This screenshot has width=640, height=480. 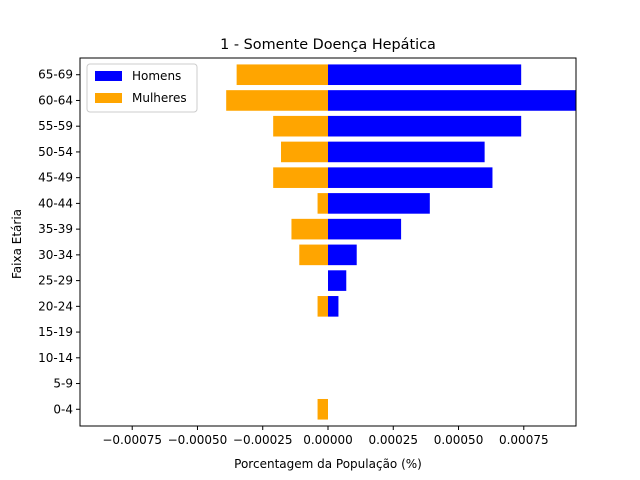 I want to click on y-tick-label: 10-14, so click(x=55, y=358).